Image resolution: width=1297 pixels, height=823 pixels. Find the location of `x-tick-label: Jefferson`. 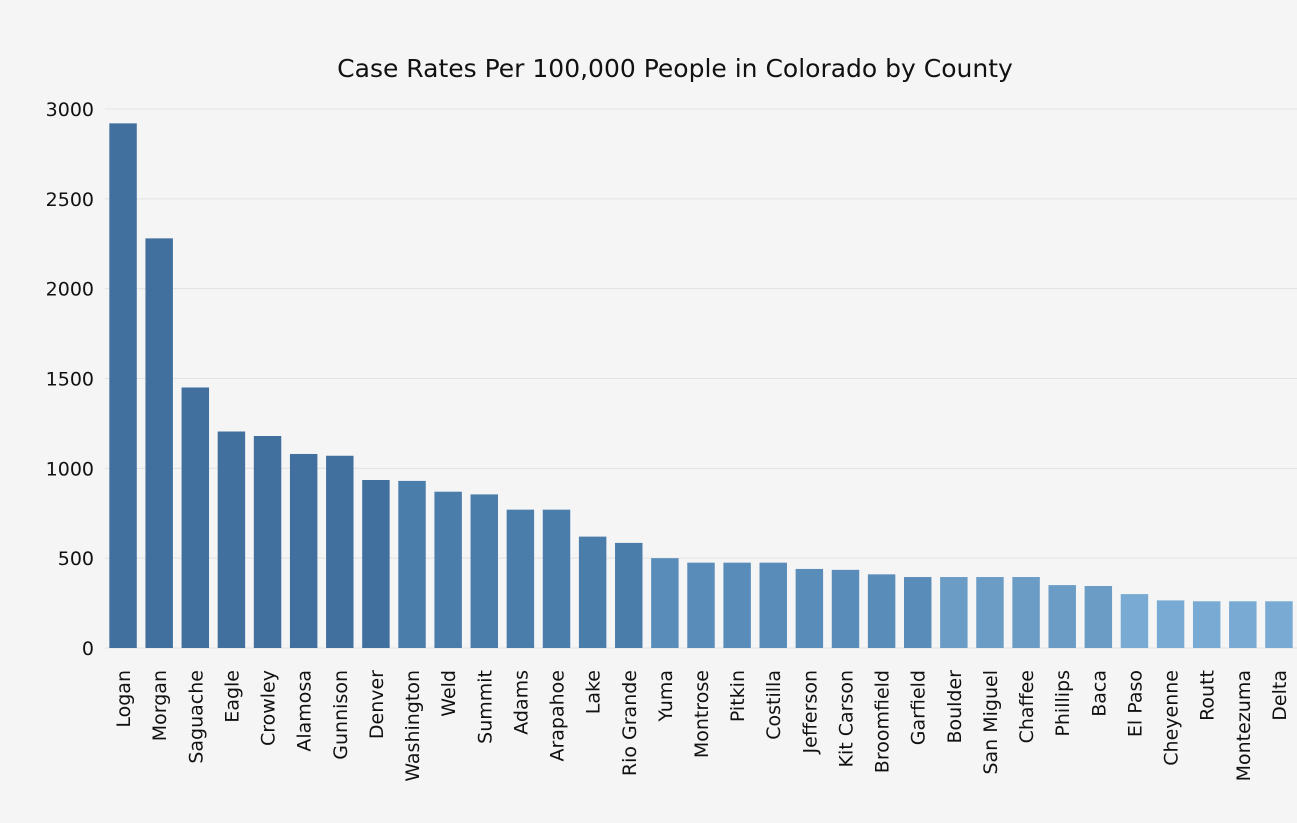

x-tick-label: Jefferson is located at coordinates (810, 712).